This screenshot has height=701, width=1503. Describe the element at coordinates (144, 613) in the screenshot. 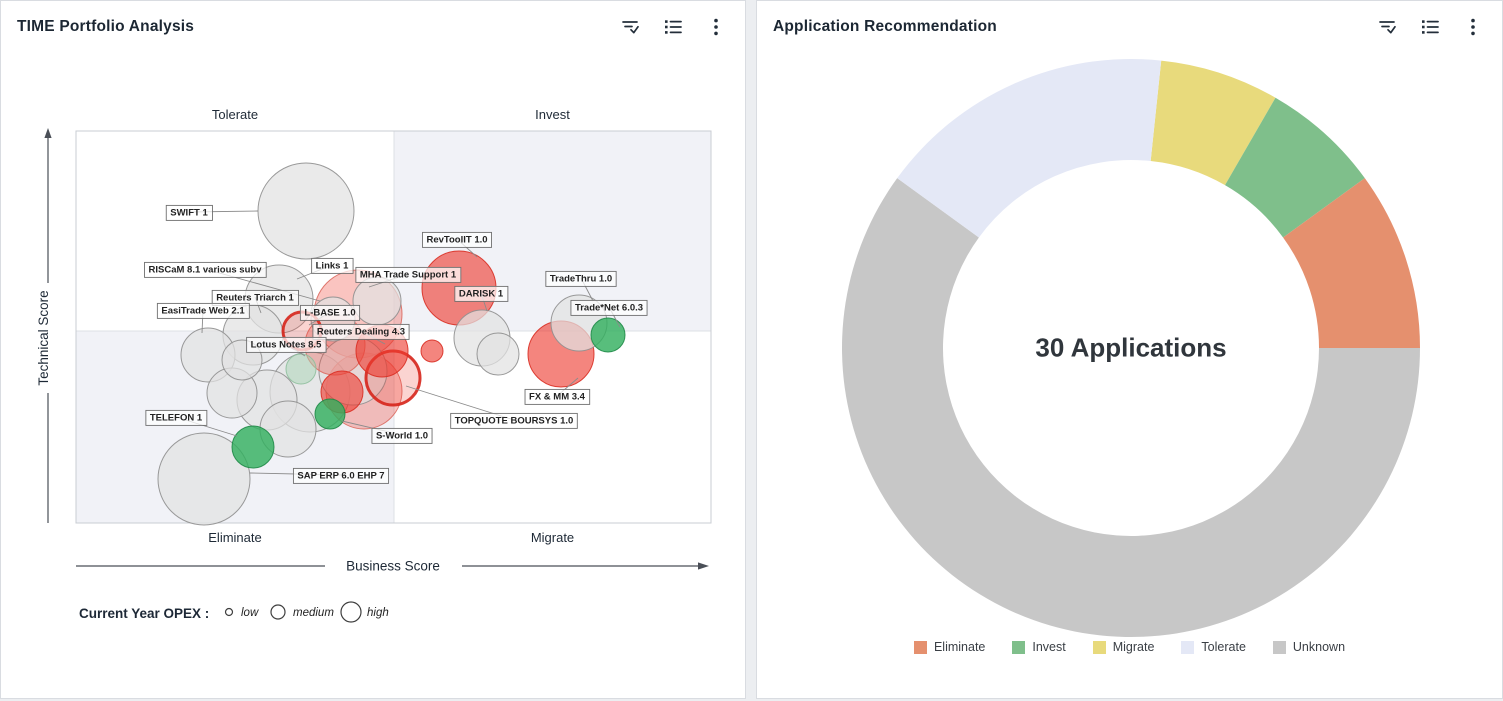

I see `opex-legend-title: Current Year OPEX :` at that location.